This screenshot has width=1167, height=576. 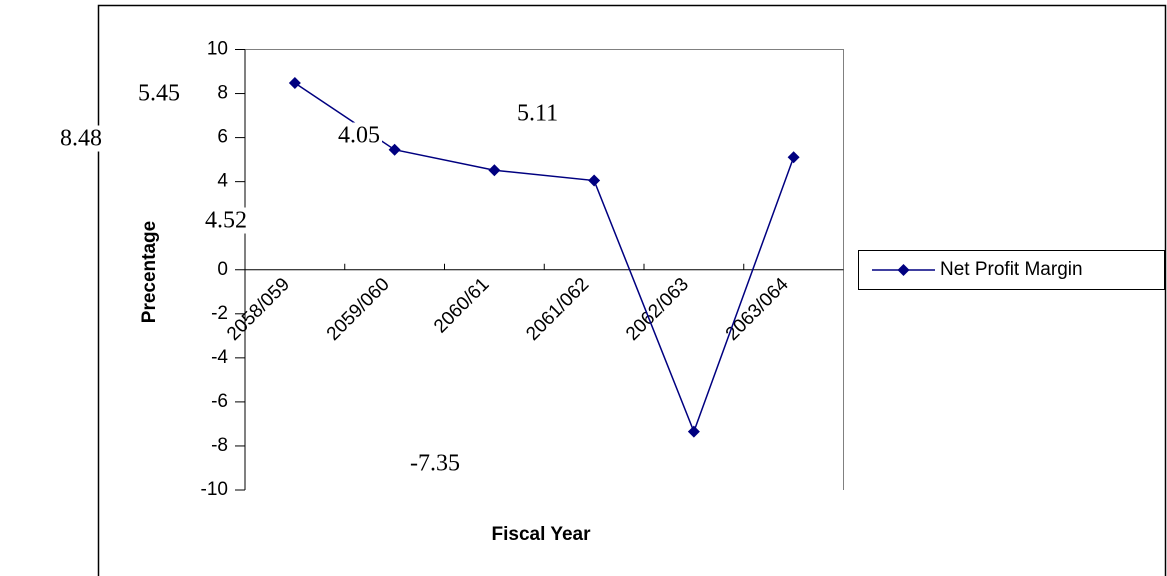 I want to click on y-tick-label: 0, so click(x=222, y=269).